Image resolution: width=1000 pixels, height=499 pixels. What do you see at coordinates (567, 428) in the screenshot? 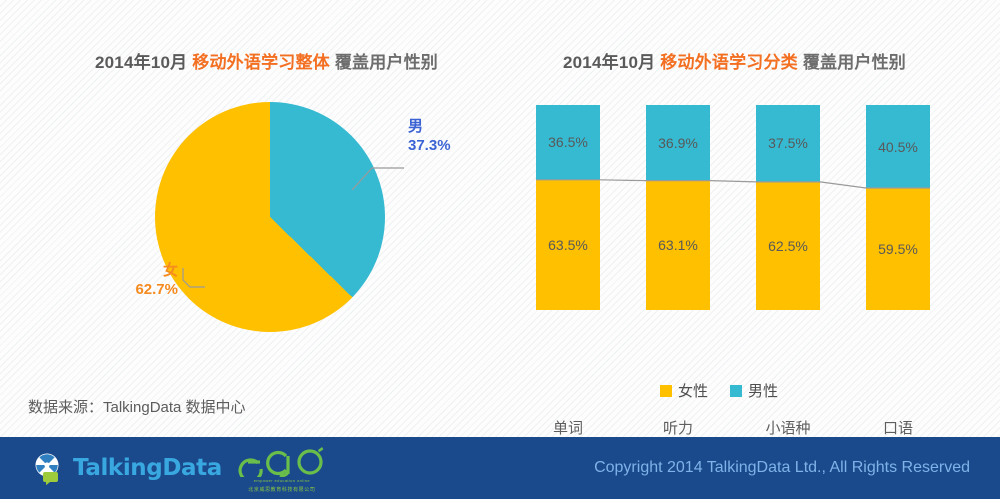
I see `bar-category-label: 单词` at bounding box center [567, 428].